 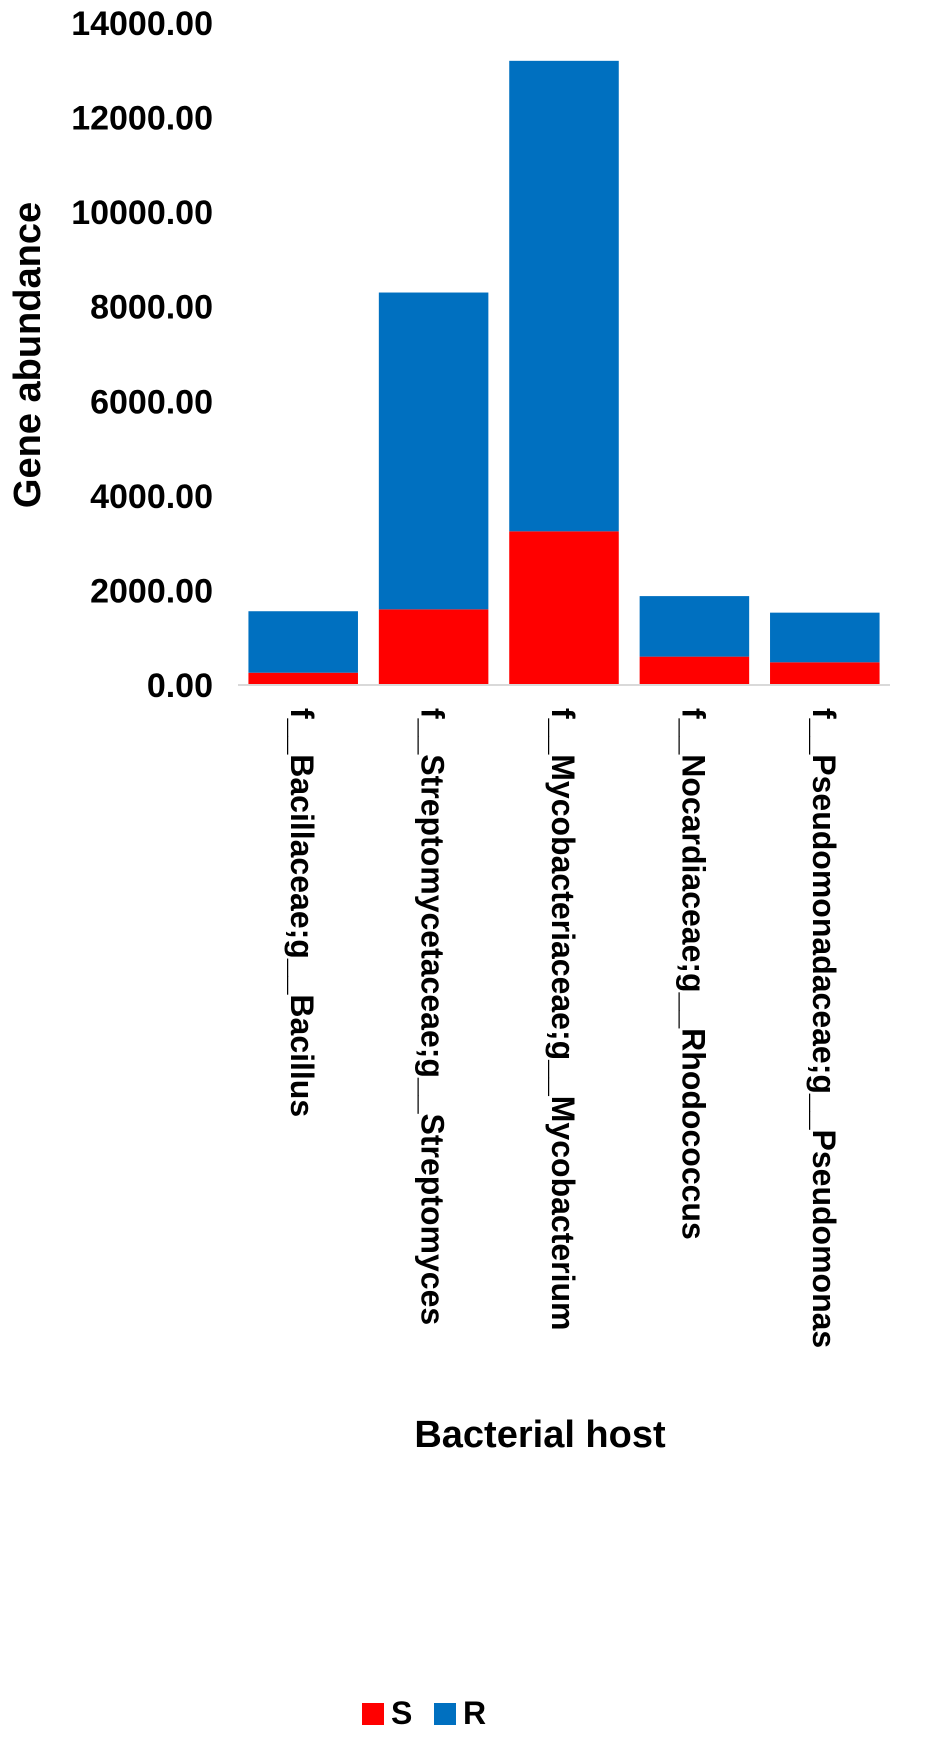 I want to click on y-axis-title: Gene abundance, so click(x=28, y=355).